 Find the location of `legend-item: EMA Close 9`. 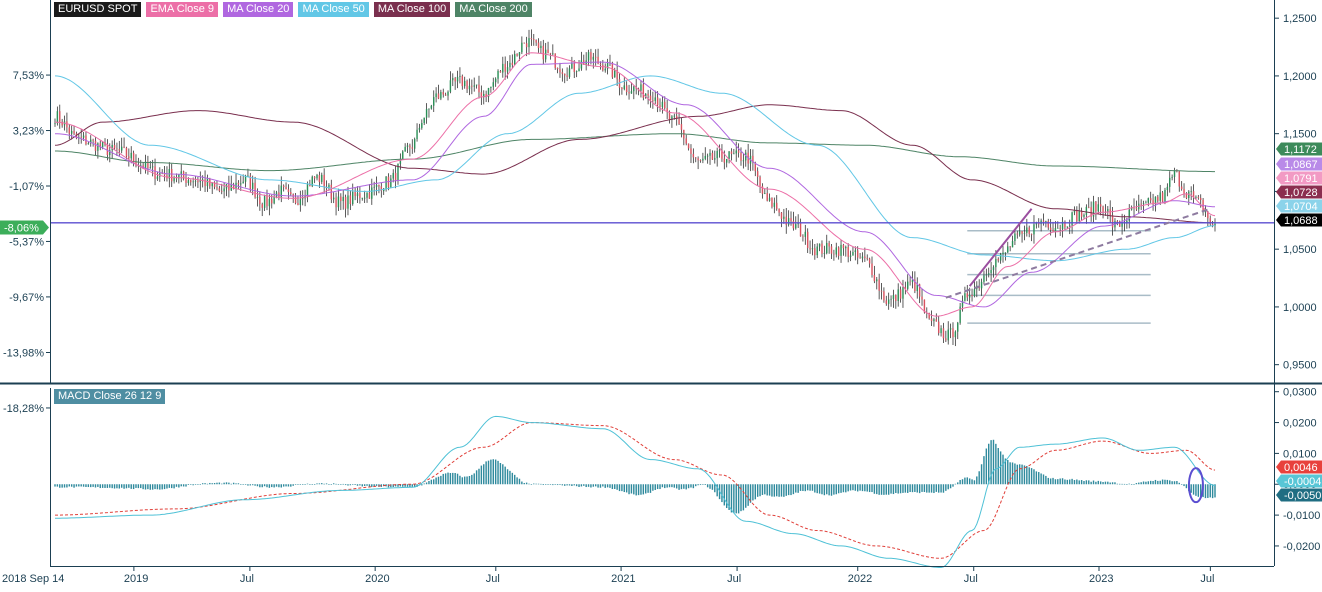

legend-item: EMA Close 9 is located at coordinates (182, 9).